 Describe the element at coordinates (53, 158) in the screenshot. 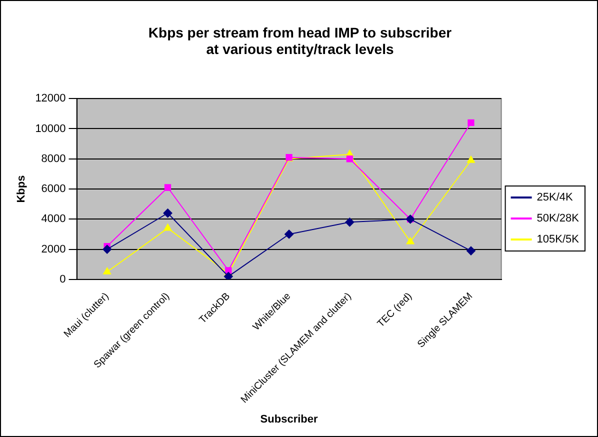

I see `y-tick-label: 8000` at that location.